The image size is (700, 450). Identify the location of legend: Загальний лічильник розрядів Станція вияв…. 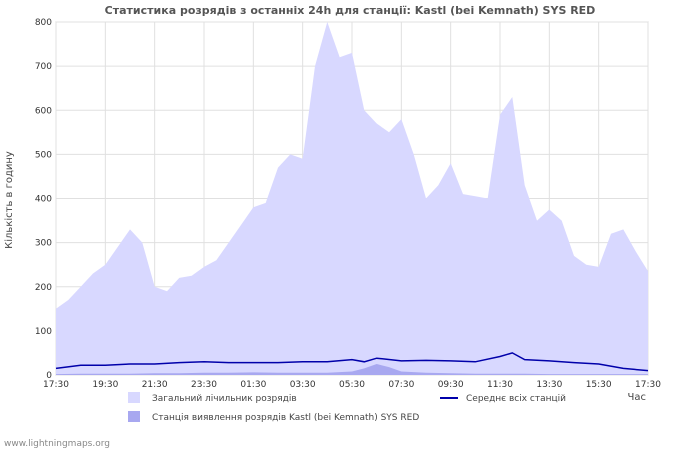
(347, 407).